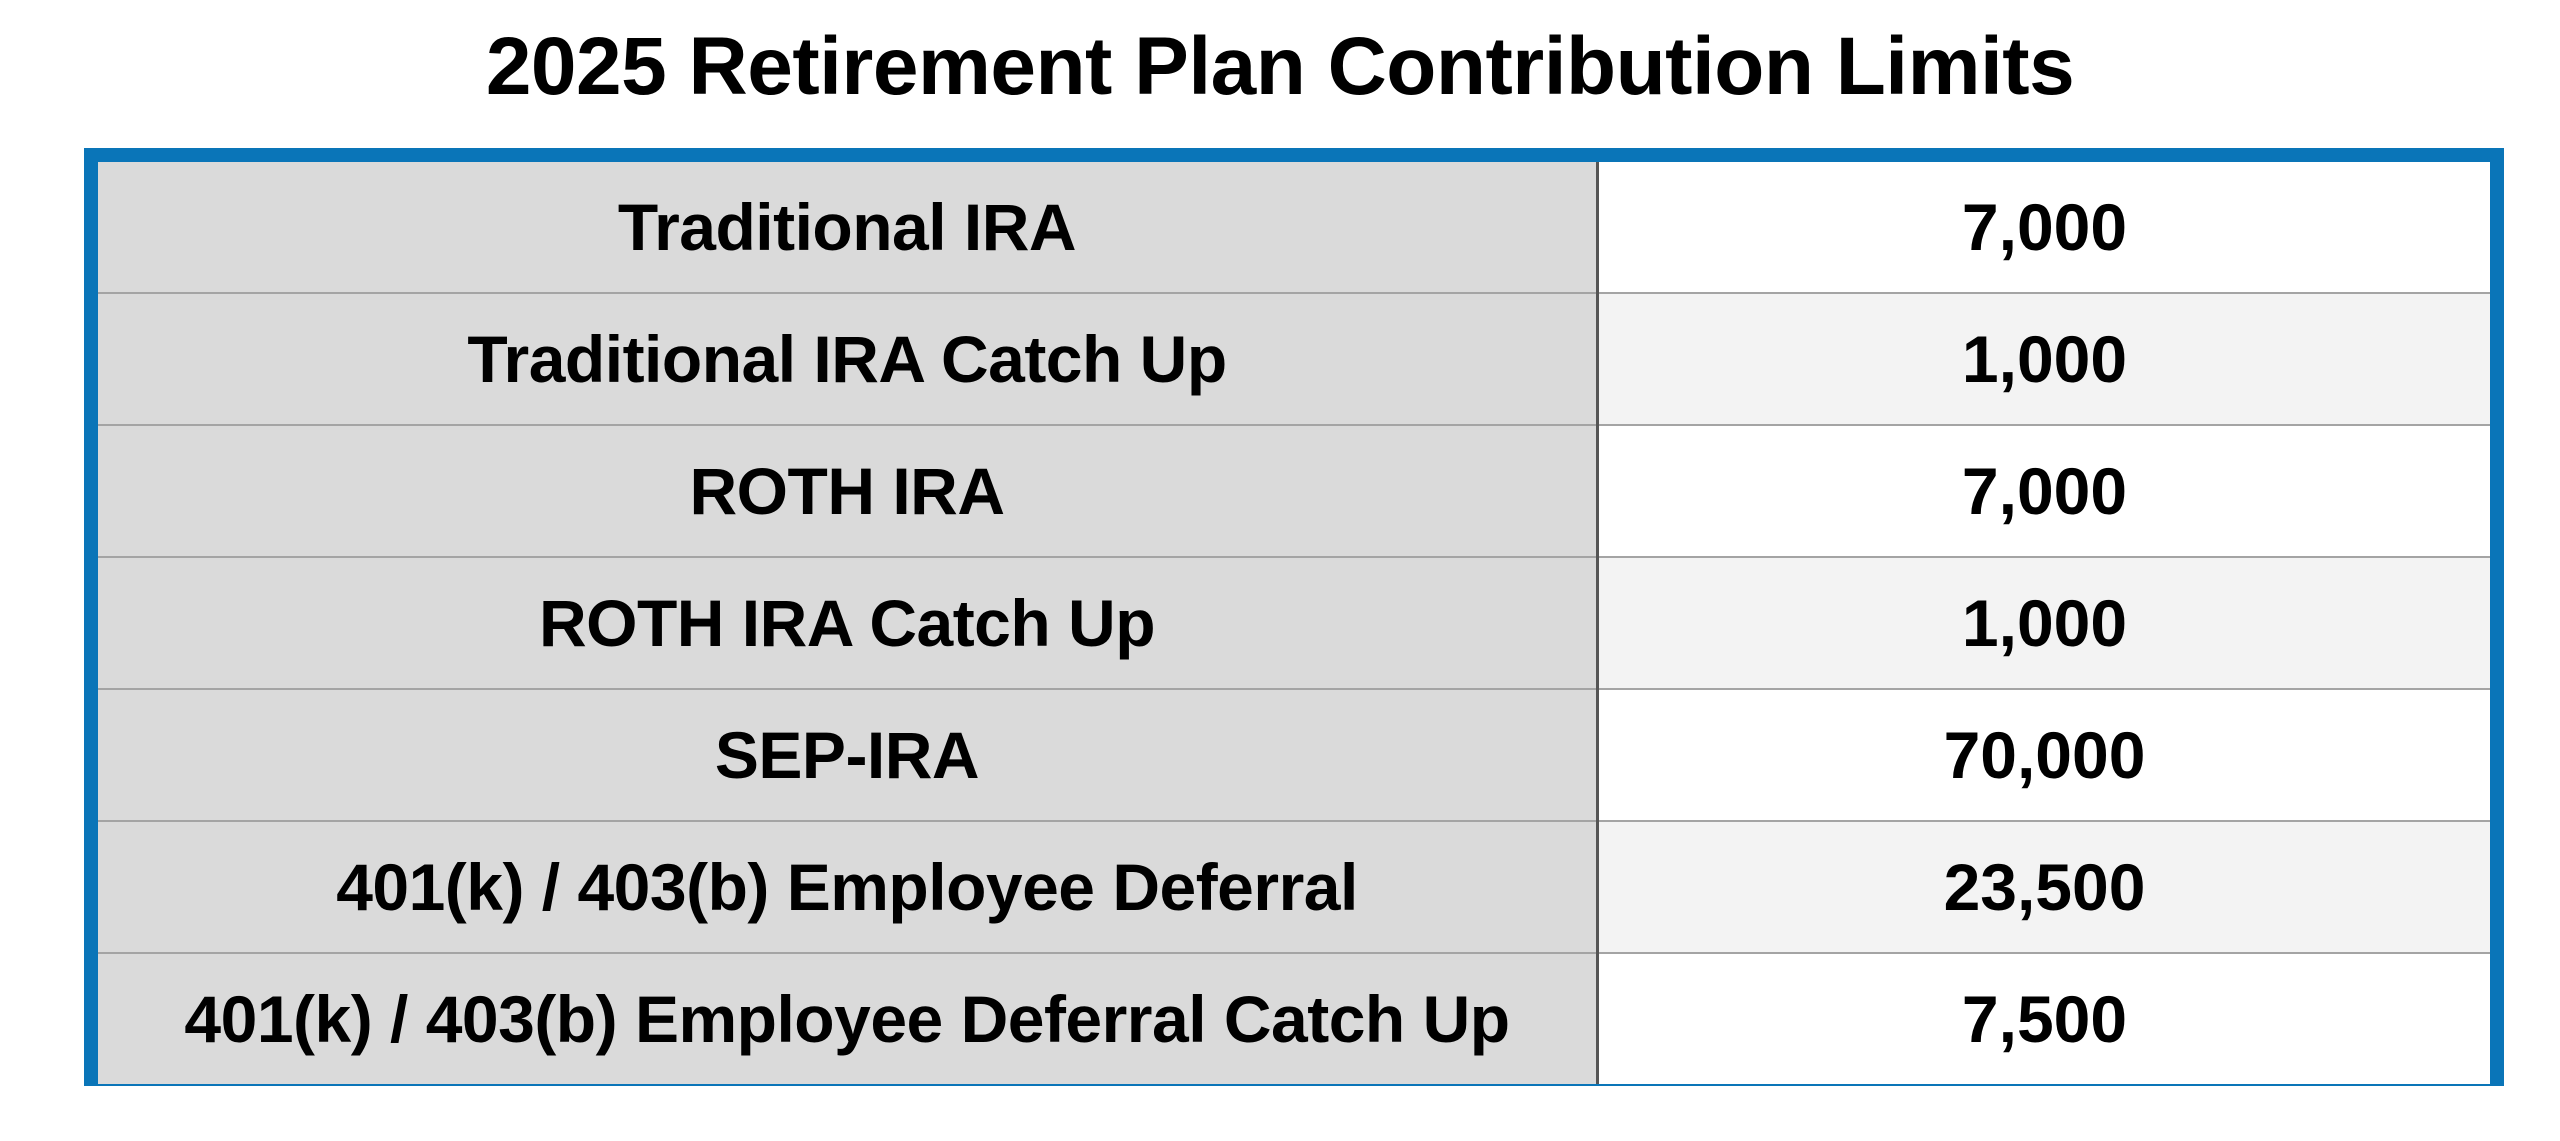  I want to click on limit-value-cell: 23,500, so click(2043, 887).